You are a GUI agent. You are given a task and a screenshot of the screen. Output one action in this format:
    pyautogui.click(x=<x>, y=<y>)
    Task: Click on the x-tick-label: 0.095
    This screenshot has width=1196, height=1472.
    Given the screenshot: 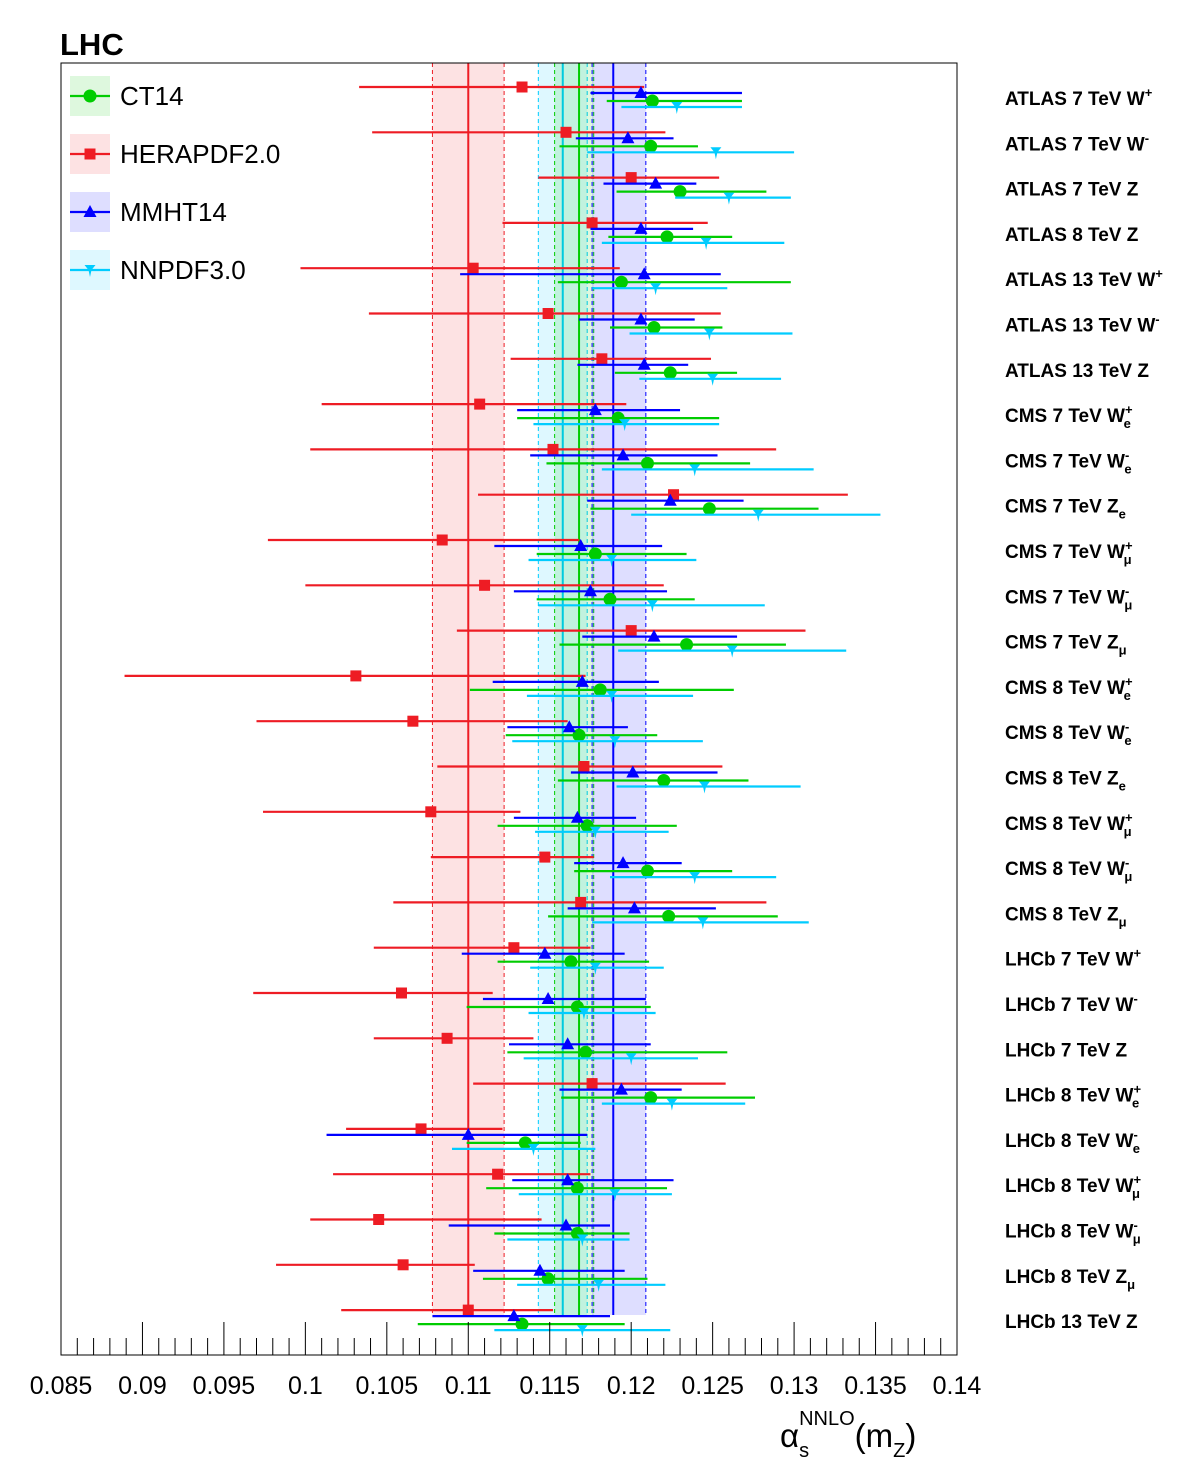 What is the action you would take?
    pyautogui.click(x=224, y=1386)
    